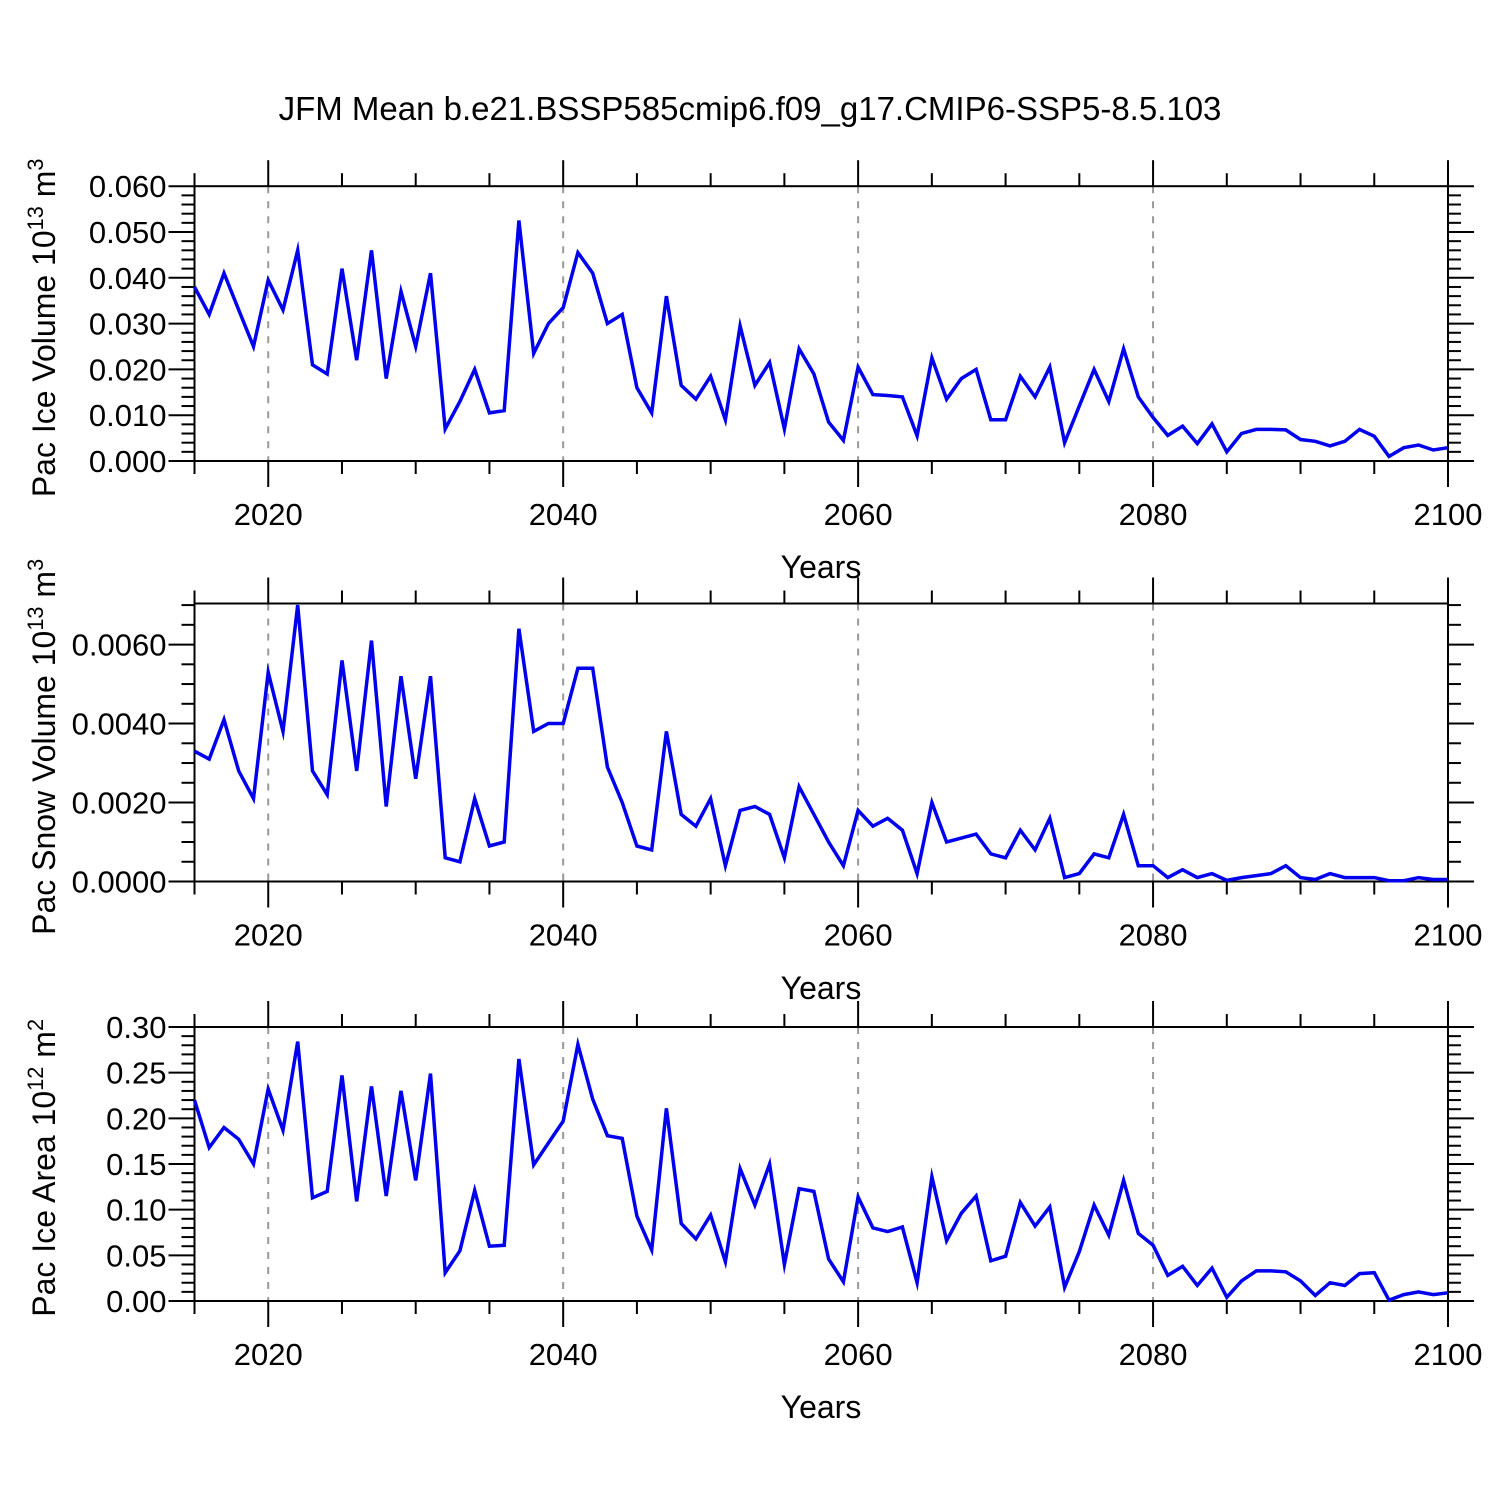 Image resolution: width=1500 pixels, height=1500 pixels. I want to click on y-tick-label: 0.10, so click(136, 1210).